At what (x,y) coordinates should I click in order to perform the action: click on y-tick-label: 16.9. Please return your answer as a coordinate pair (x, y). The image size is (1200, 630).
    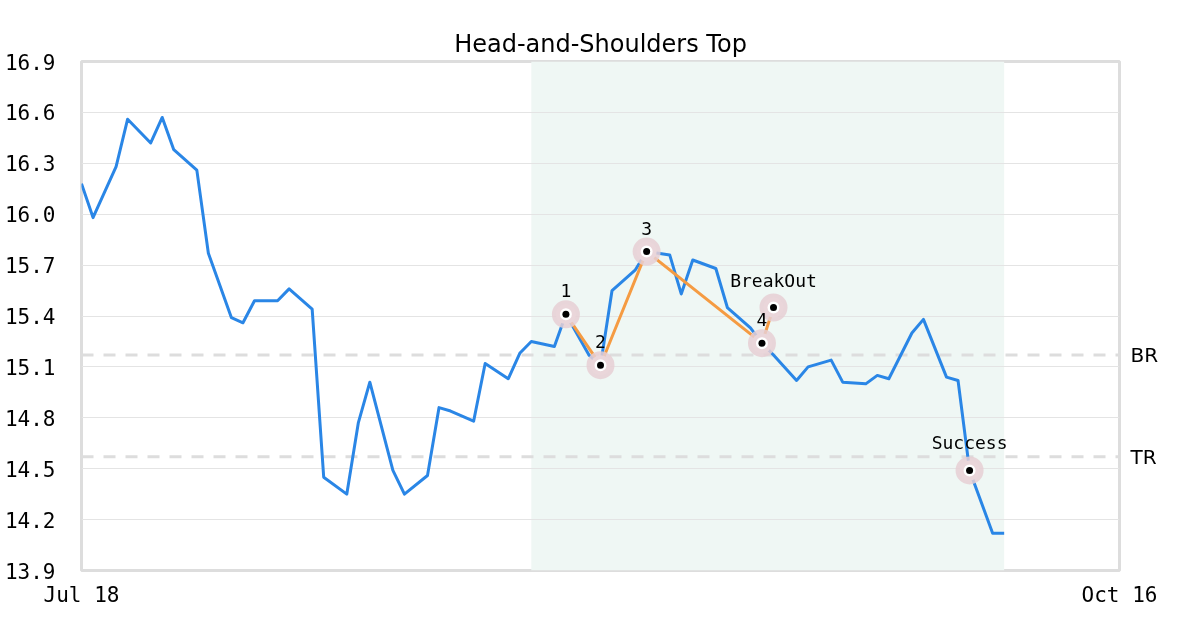
    Looking at the image, I should click on (30, 62).